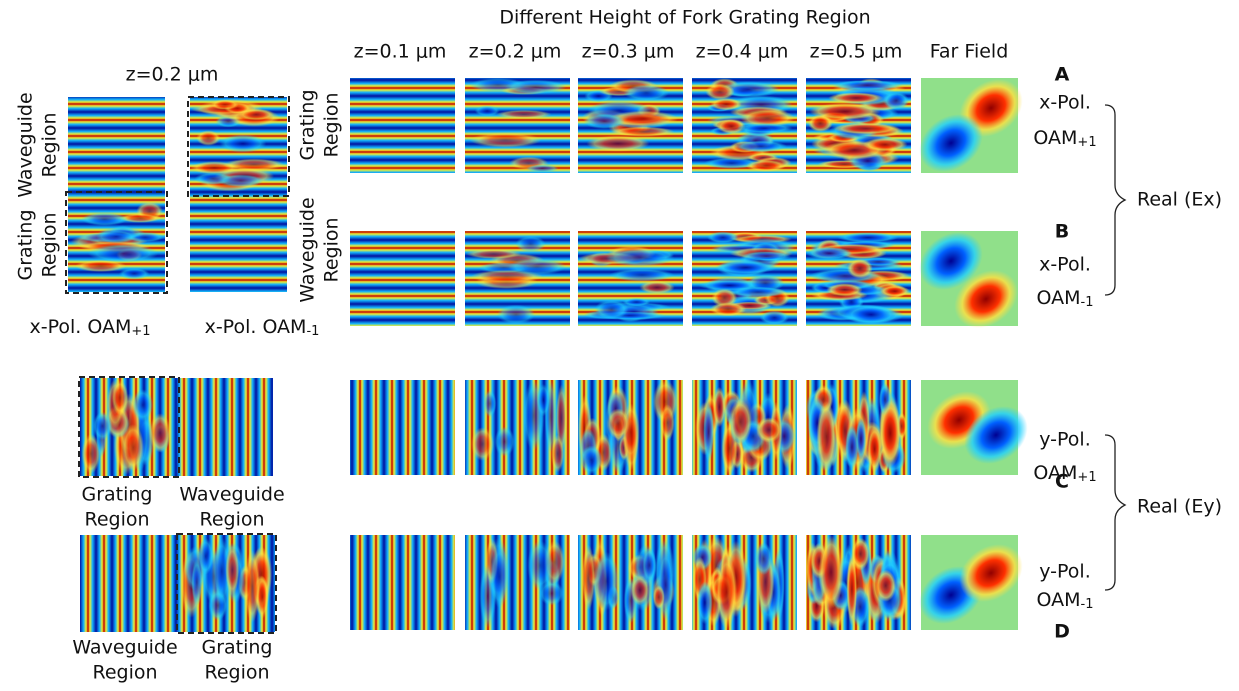 The width and height of the screenshot is (1239, 691). What do you see at coordinates (402, 427) in the screenshot?
I see `field-image` at bounding box center [402, 427].